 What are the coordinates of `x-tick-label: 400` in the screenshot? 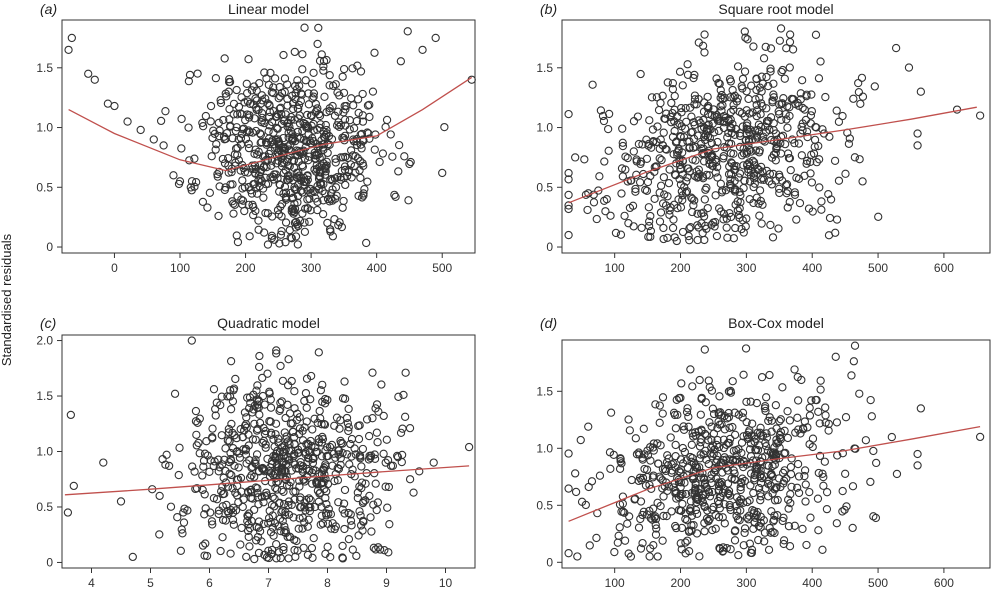 It's located at (812, 583).